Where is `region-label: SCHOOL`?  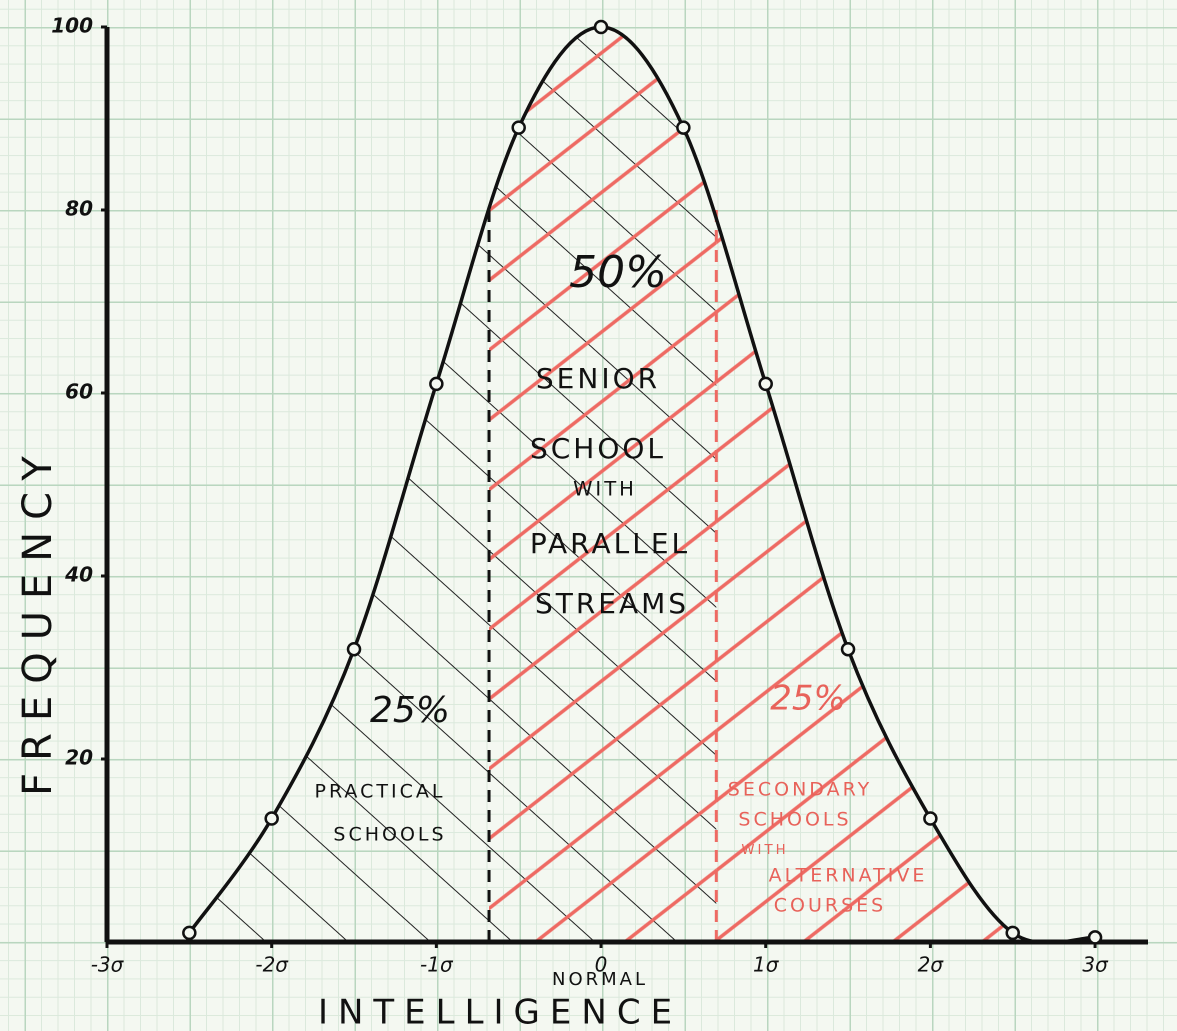
region-label: SCHOOL is located at coordinates (598, 448).